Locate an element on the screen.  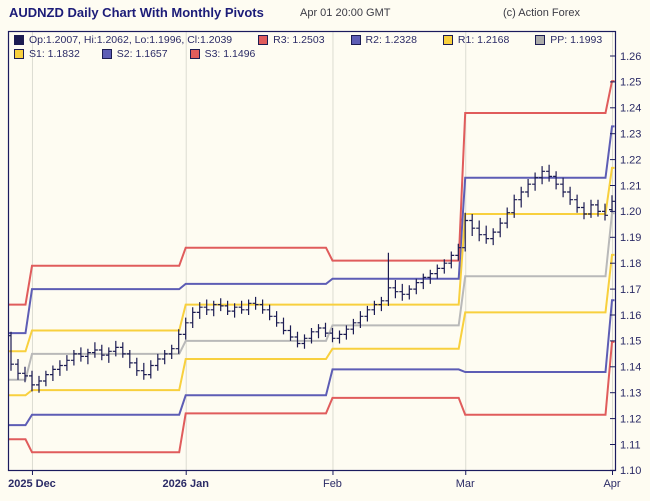
legend-label: S3: 1.1496 is located at coordinates (230, 53).